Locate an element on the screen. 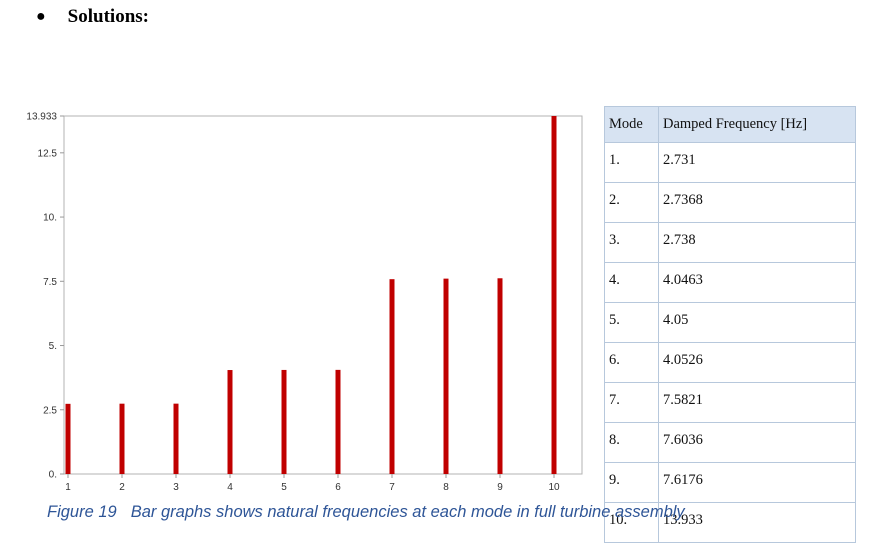  table-row: 4. 4.0463 is located at coordinates (730, 282).